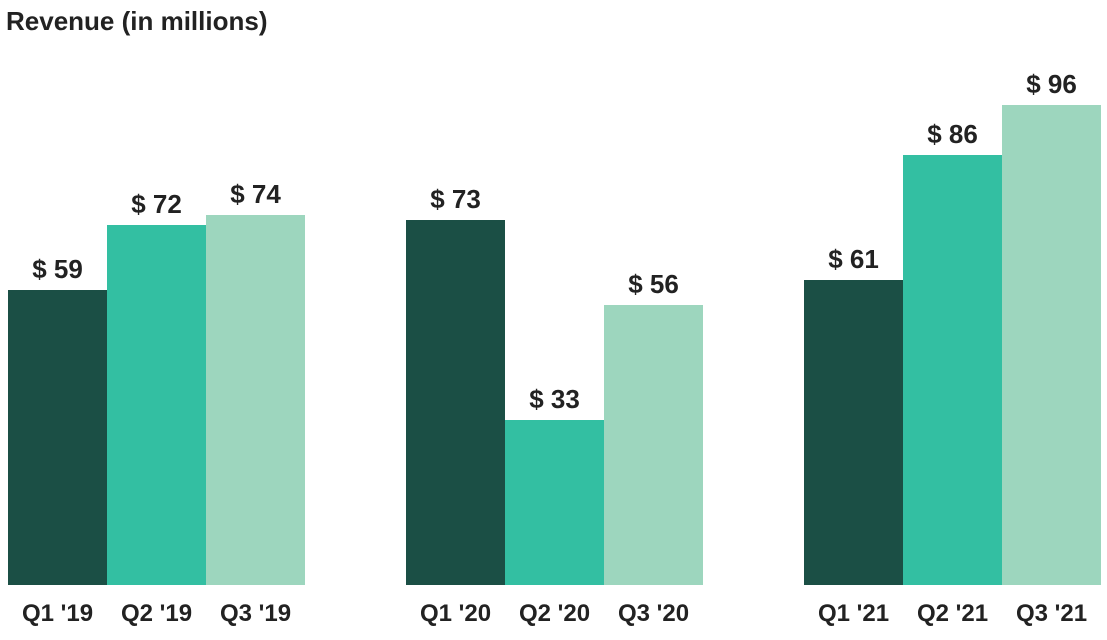 The image size is (1107, 640). Describe the element at coordinates (137, 21) in the screenshot. I see `chart-title: Revenue (in millions)` at that location.